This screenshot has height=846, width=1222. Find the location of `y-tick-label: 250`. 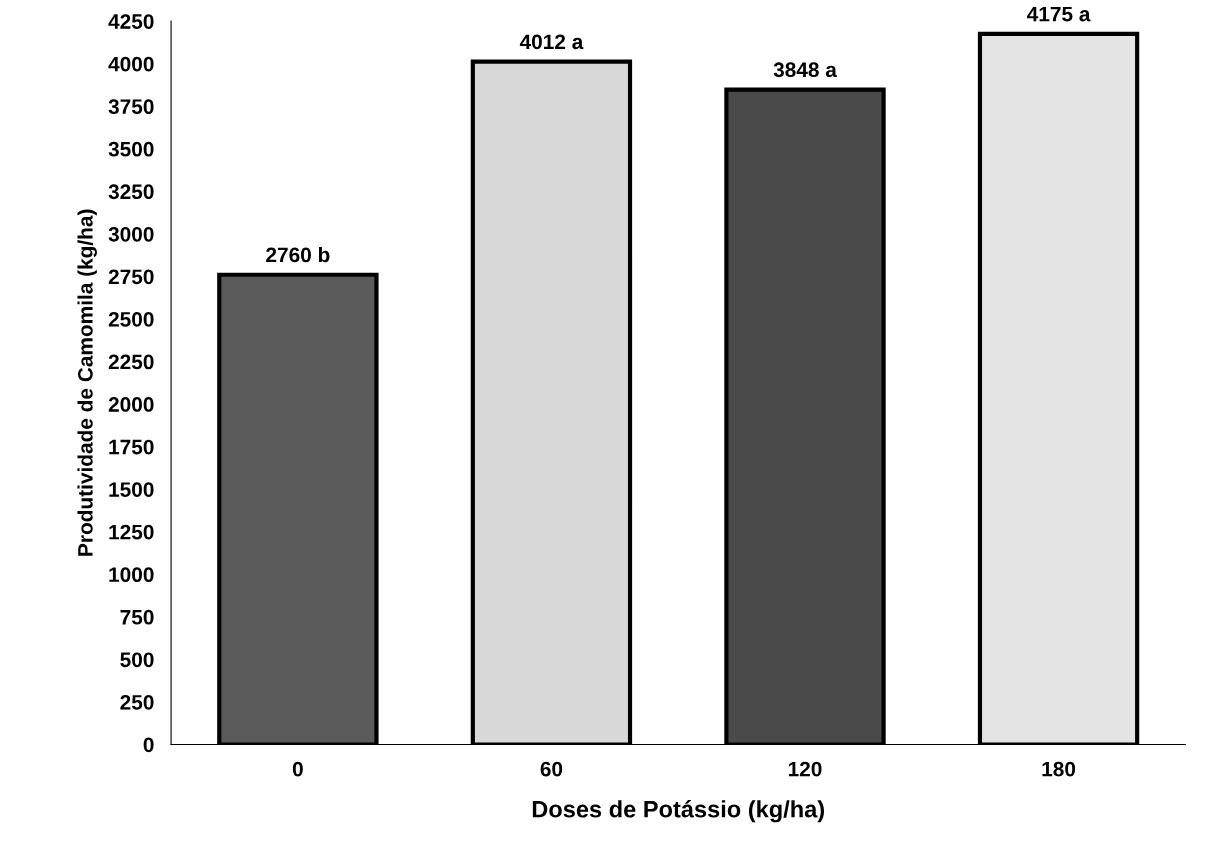

y-tick-label: 250 is located at coordinates (137, 702).